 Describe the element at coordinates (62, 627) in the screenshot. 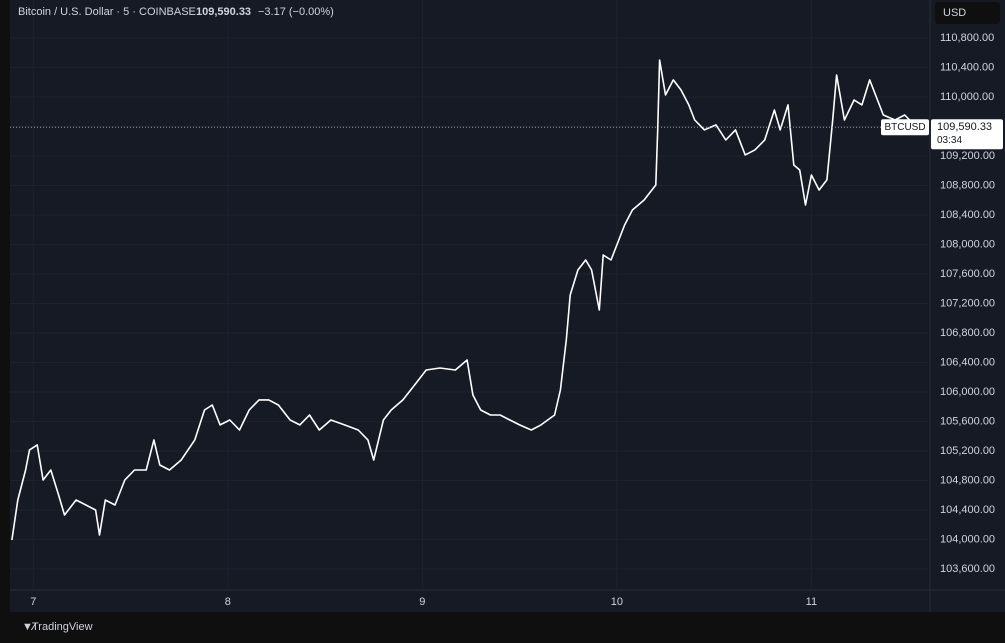

I see `brand: TradingView` at that location.